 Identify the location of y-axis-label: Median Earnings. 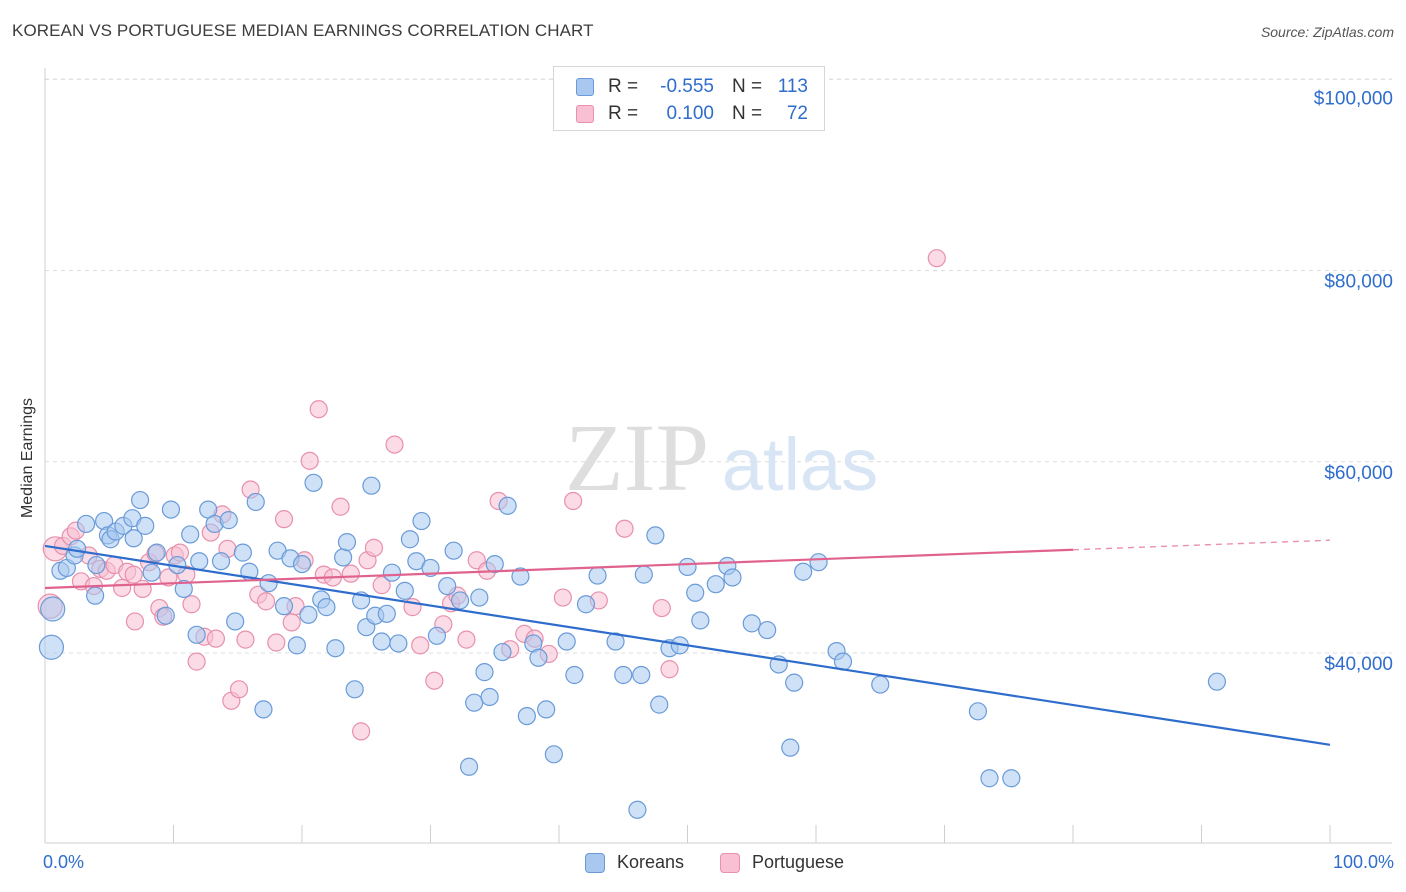
(27, 458).